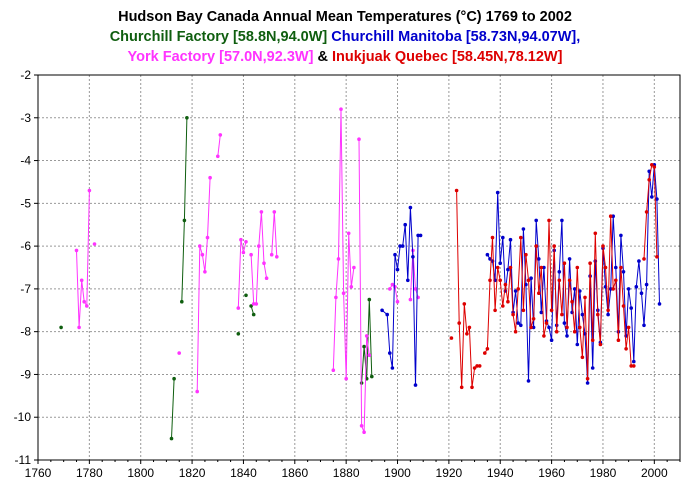 The image size is (690, 500). I want to click on y-tick-label: -6, so click(25, 246).